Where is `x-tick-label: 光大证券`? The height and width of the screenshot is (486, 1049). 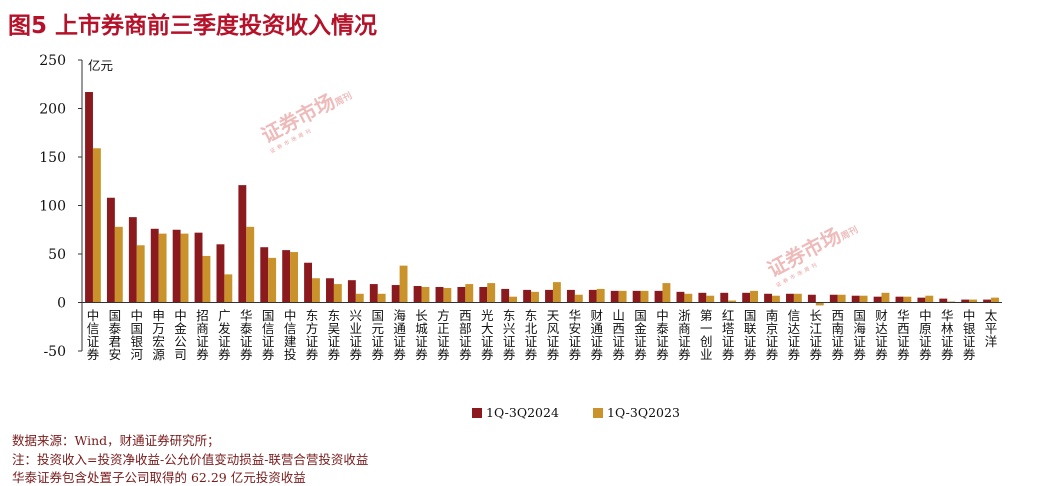 x-tick-label: 光大证券 is located at coordinates (487, 335).